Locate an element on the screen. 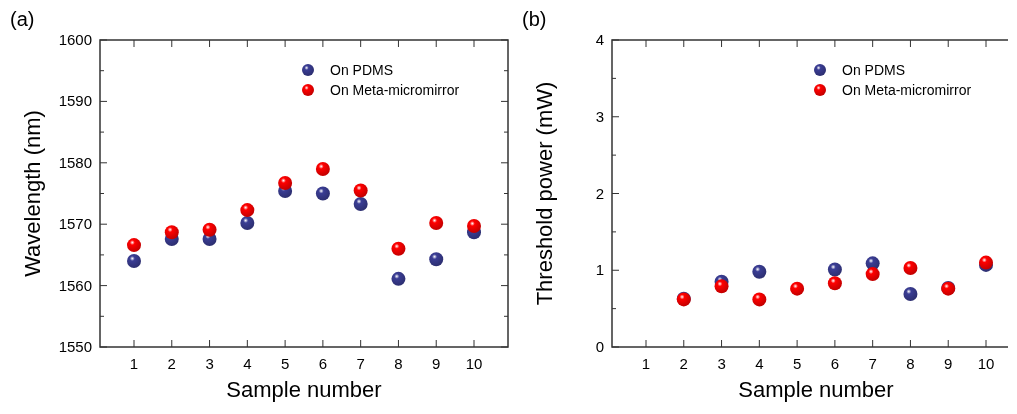  y-tick-label: 1600 is located at coordinates (75, 39).